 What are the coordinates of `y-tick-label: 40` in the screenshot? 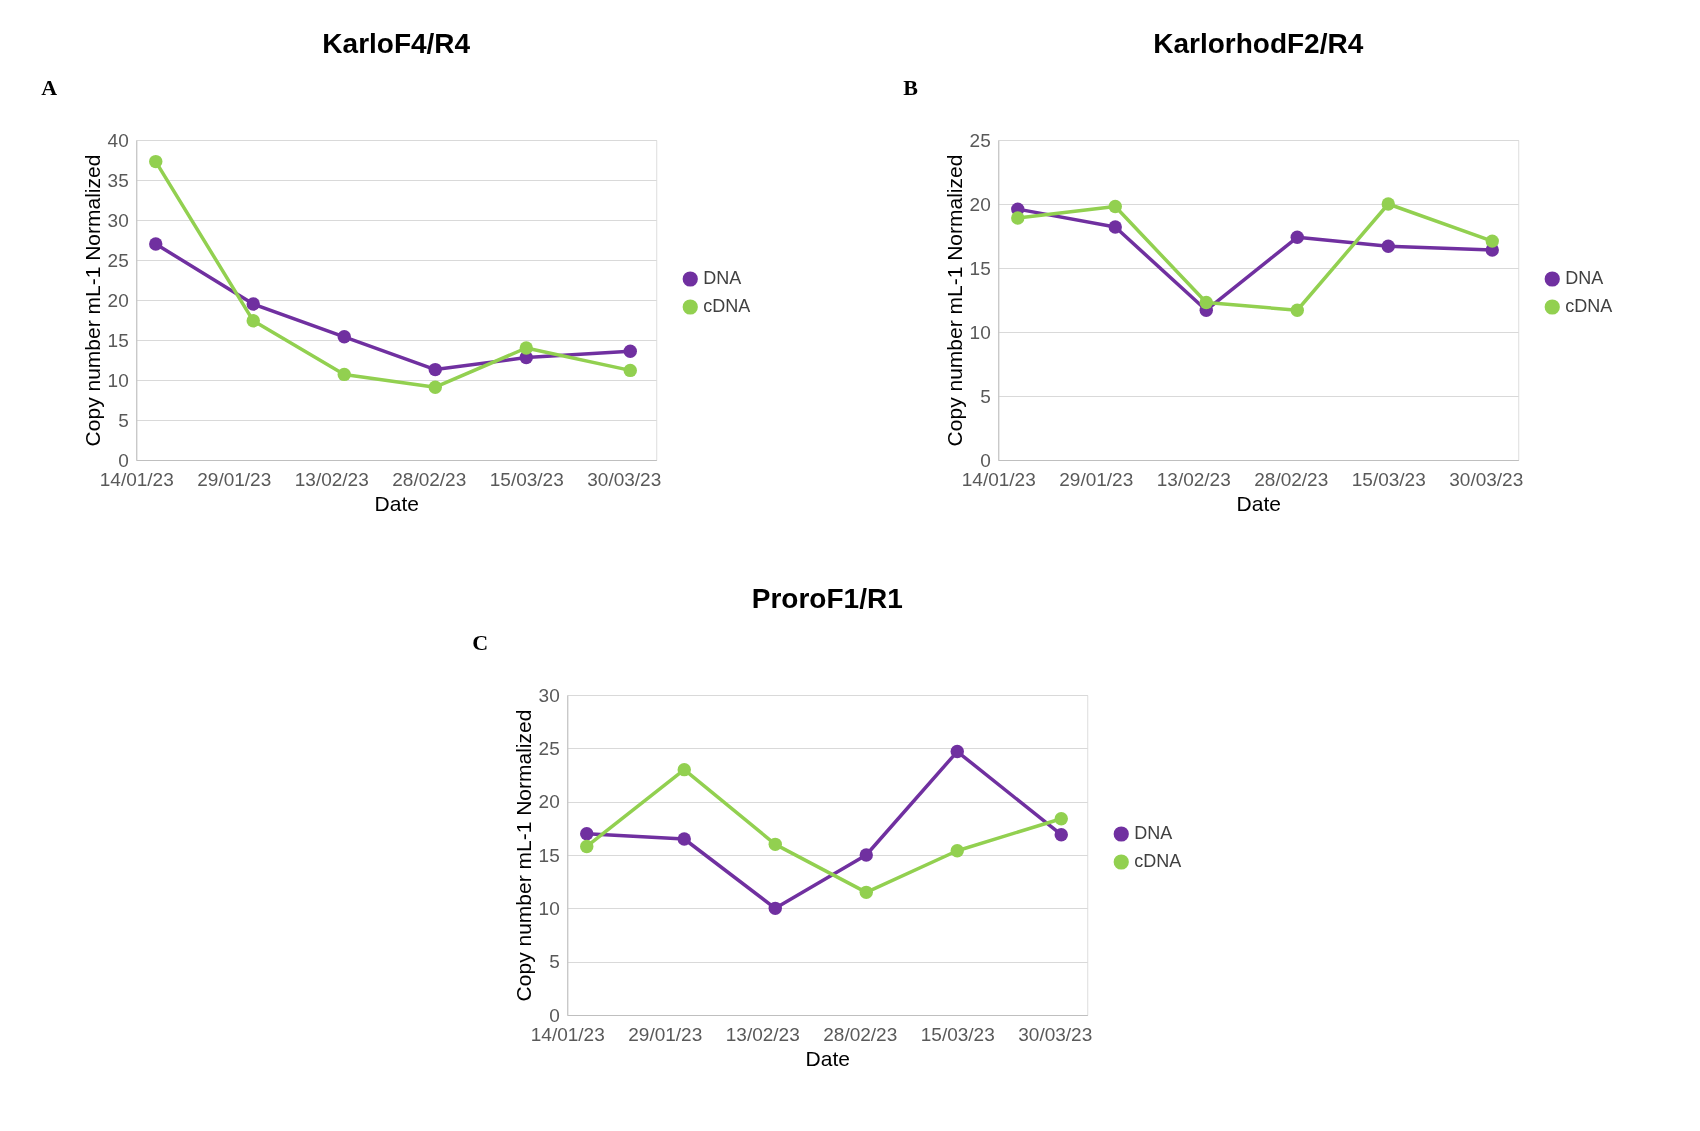 It's located at (118, 140).